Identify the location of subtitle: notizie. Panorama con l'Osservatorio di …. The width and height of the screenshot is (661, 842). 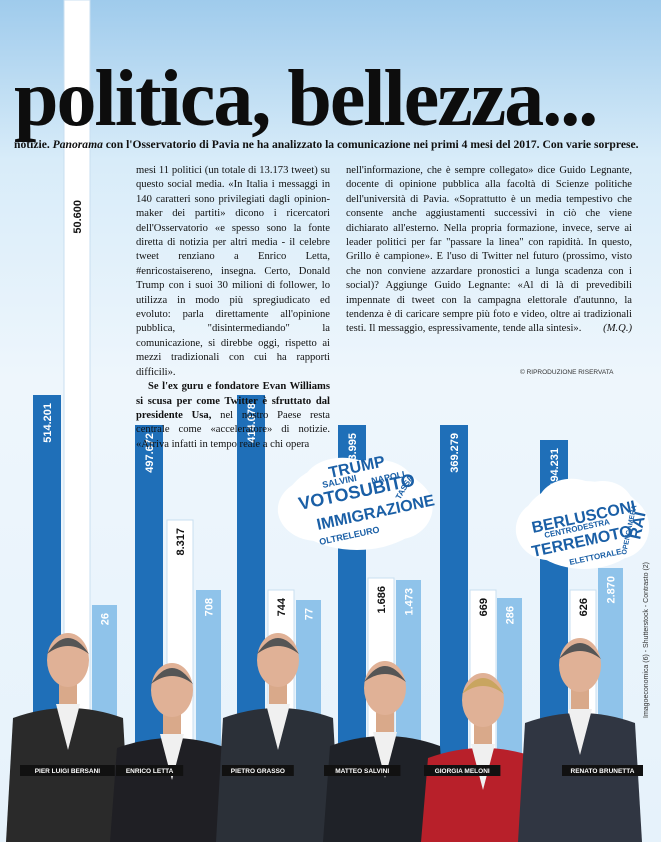
(334, 144).